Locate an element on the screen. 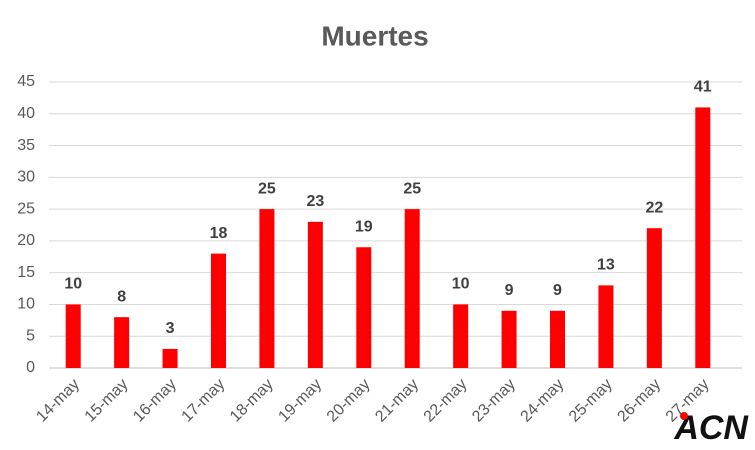  x-tick-label: 25-may is located at coordinates (591, 401).